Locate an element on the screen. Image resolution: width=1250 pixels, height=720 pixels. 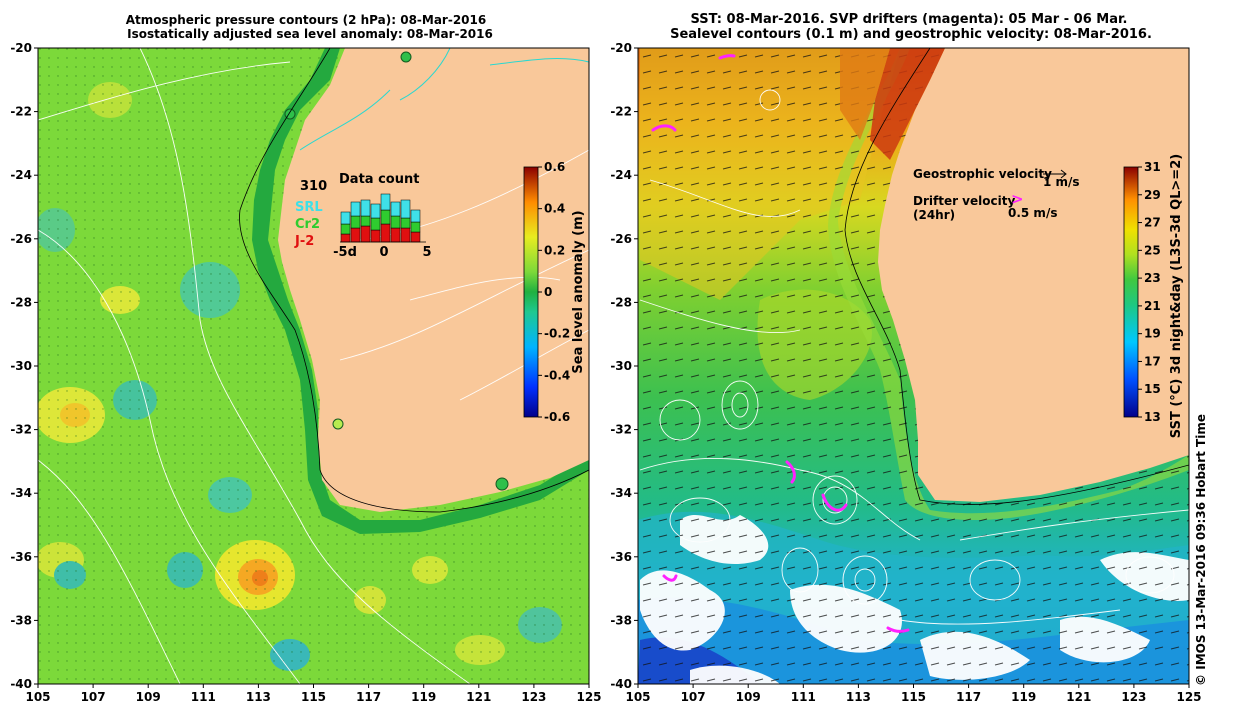
right-y-axis: -20 -22 -24 -26 -28 -30 -32 -34 -36 -38 -40 is located at coordinates (624, 366).